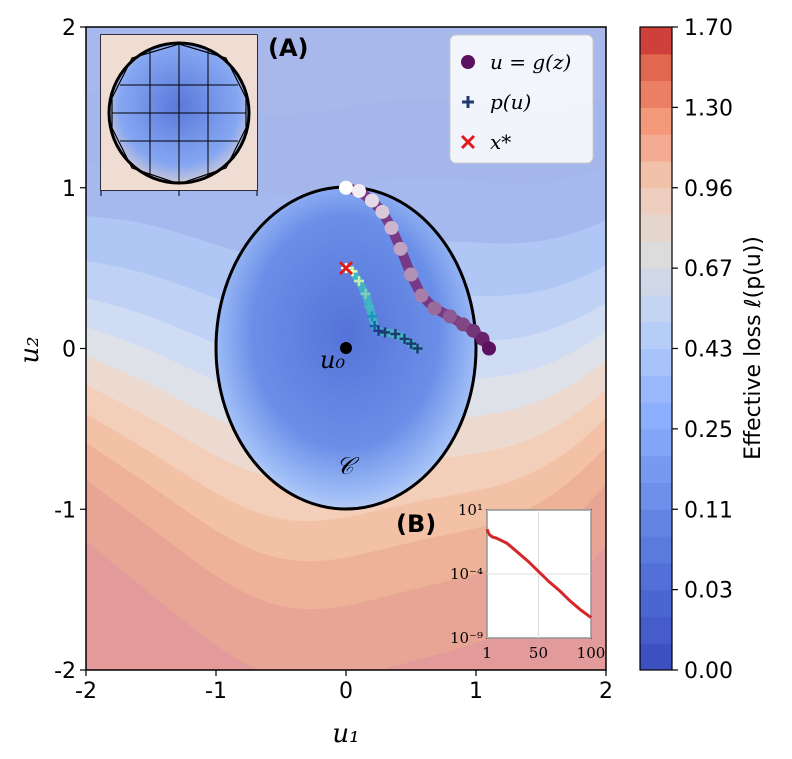  Describe the element at coordinates (30, 349) in the screenshot. I see `y-axis-label: u₂` at that location.